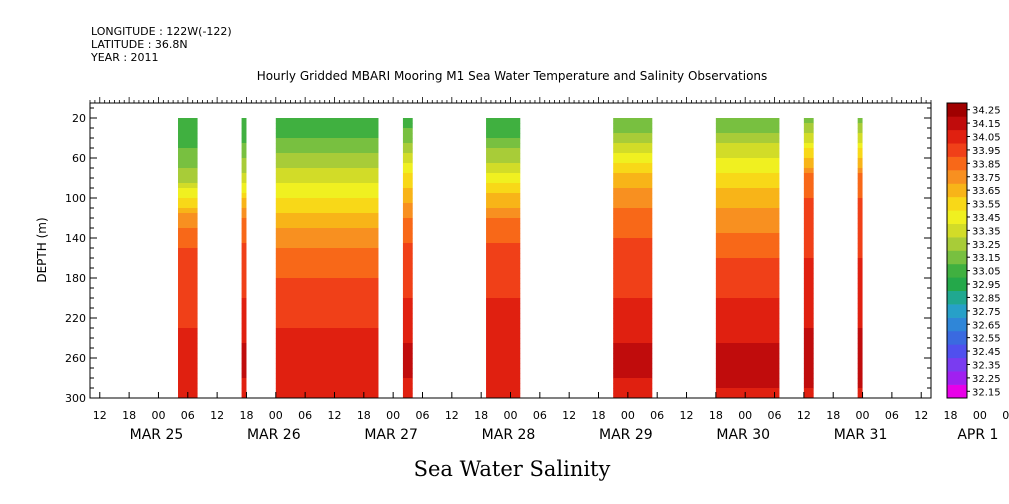 This screenshot has width=1009, height=504. Describe the element at coordinates (716, 415) in the screenshot. I see `x-hour-label: 18` at that location.